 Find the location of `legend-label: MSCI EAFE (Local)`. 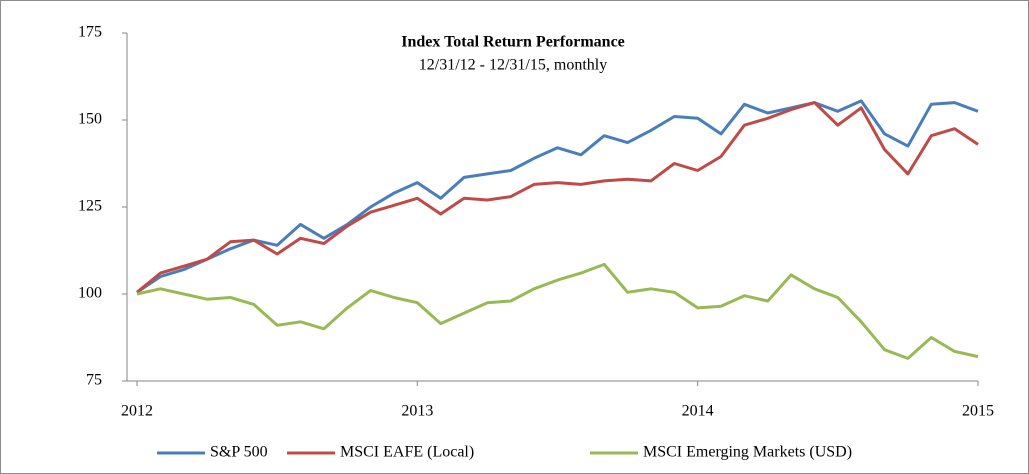

legend-label: MSCI EAFE (Local) is located at coordinates (407, 452).